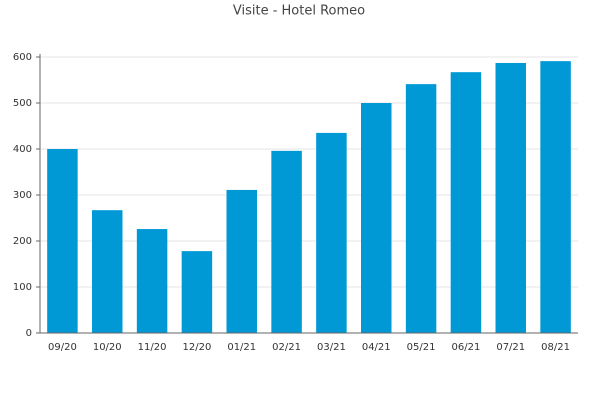  What do you see at coordinates (107, 347) in the screenshot?
I see `x-tick-label: 10/20` at bounding box center [107, 347].